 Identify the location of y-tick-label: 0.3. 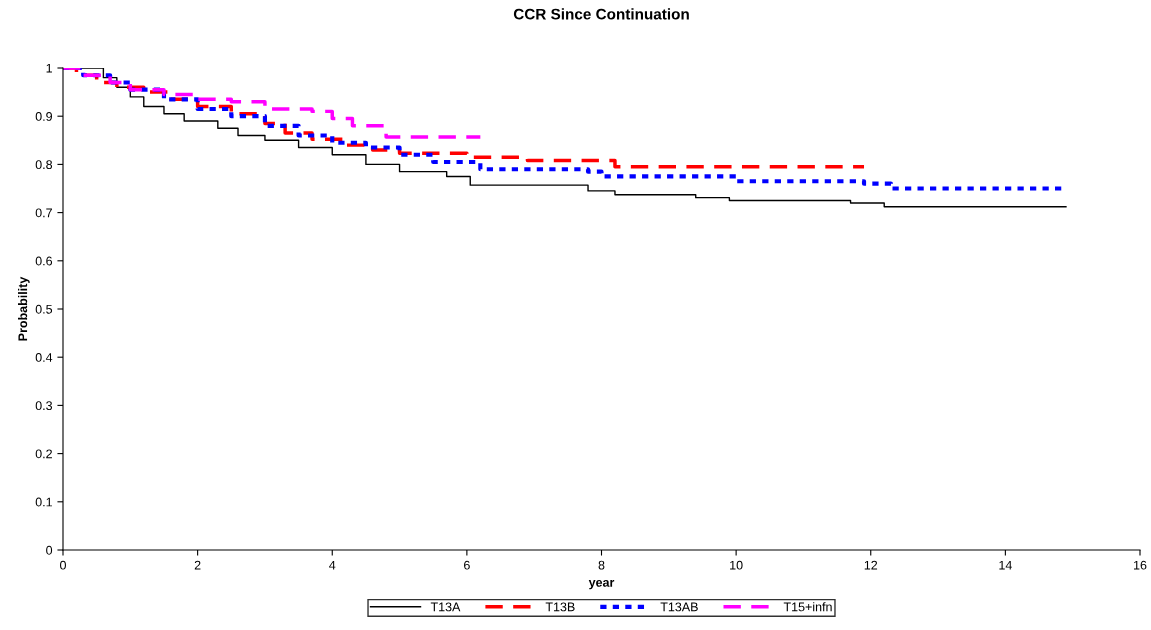
(44, 406).